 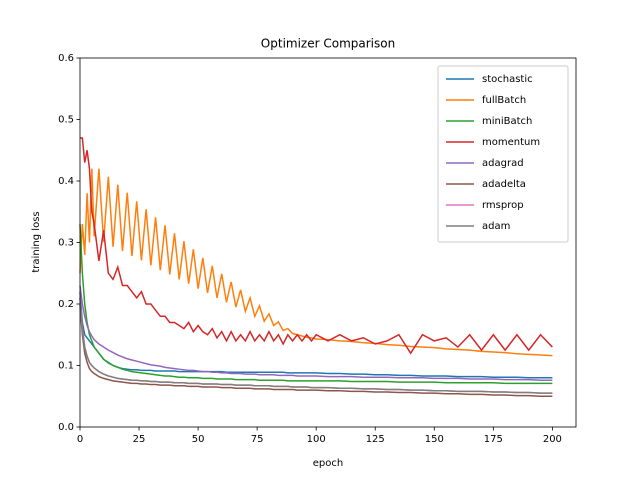 What do you see at coordinates (66, 58) in the screenshot?
I see `y-tick-label: 0.6` at bounding box center [66, 58].